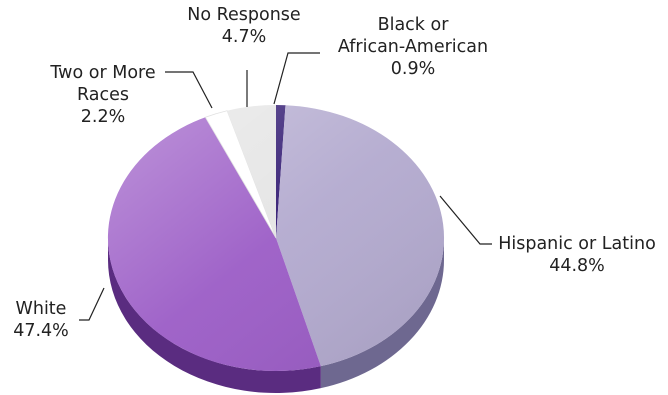  I want to click on slice-name-two-or-more-races: Two or More, so click(102, 73).